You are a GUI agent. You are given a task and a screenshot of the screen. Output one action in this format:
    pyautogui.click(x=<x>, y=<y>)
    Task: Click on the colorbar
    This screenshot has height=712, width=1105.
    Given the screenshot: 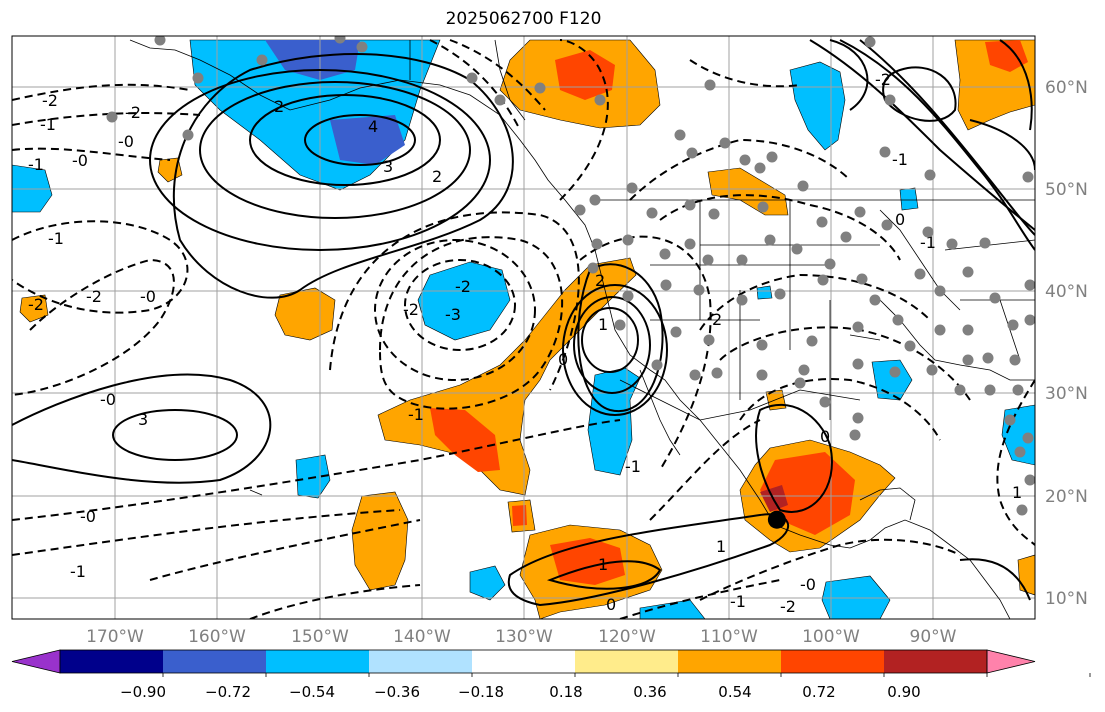 What is the action you would take?
    pyautogui.click(x=551, y=663)
    